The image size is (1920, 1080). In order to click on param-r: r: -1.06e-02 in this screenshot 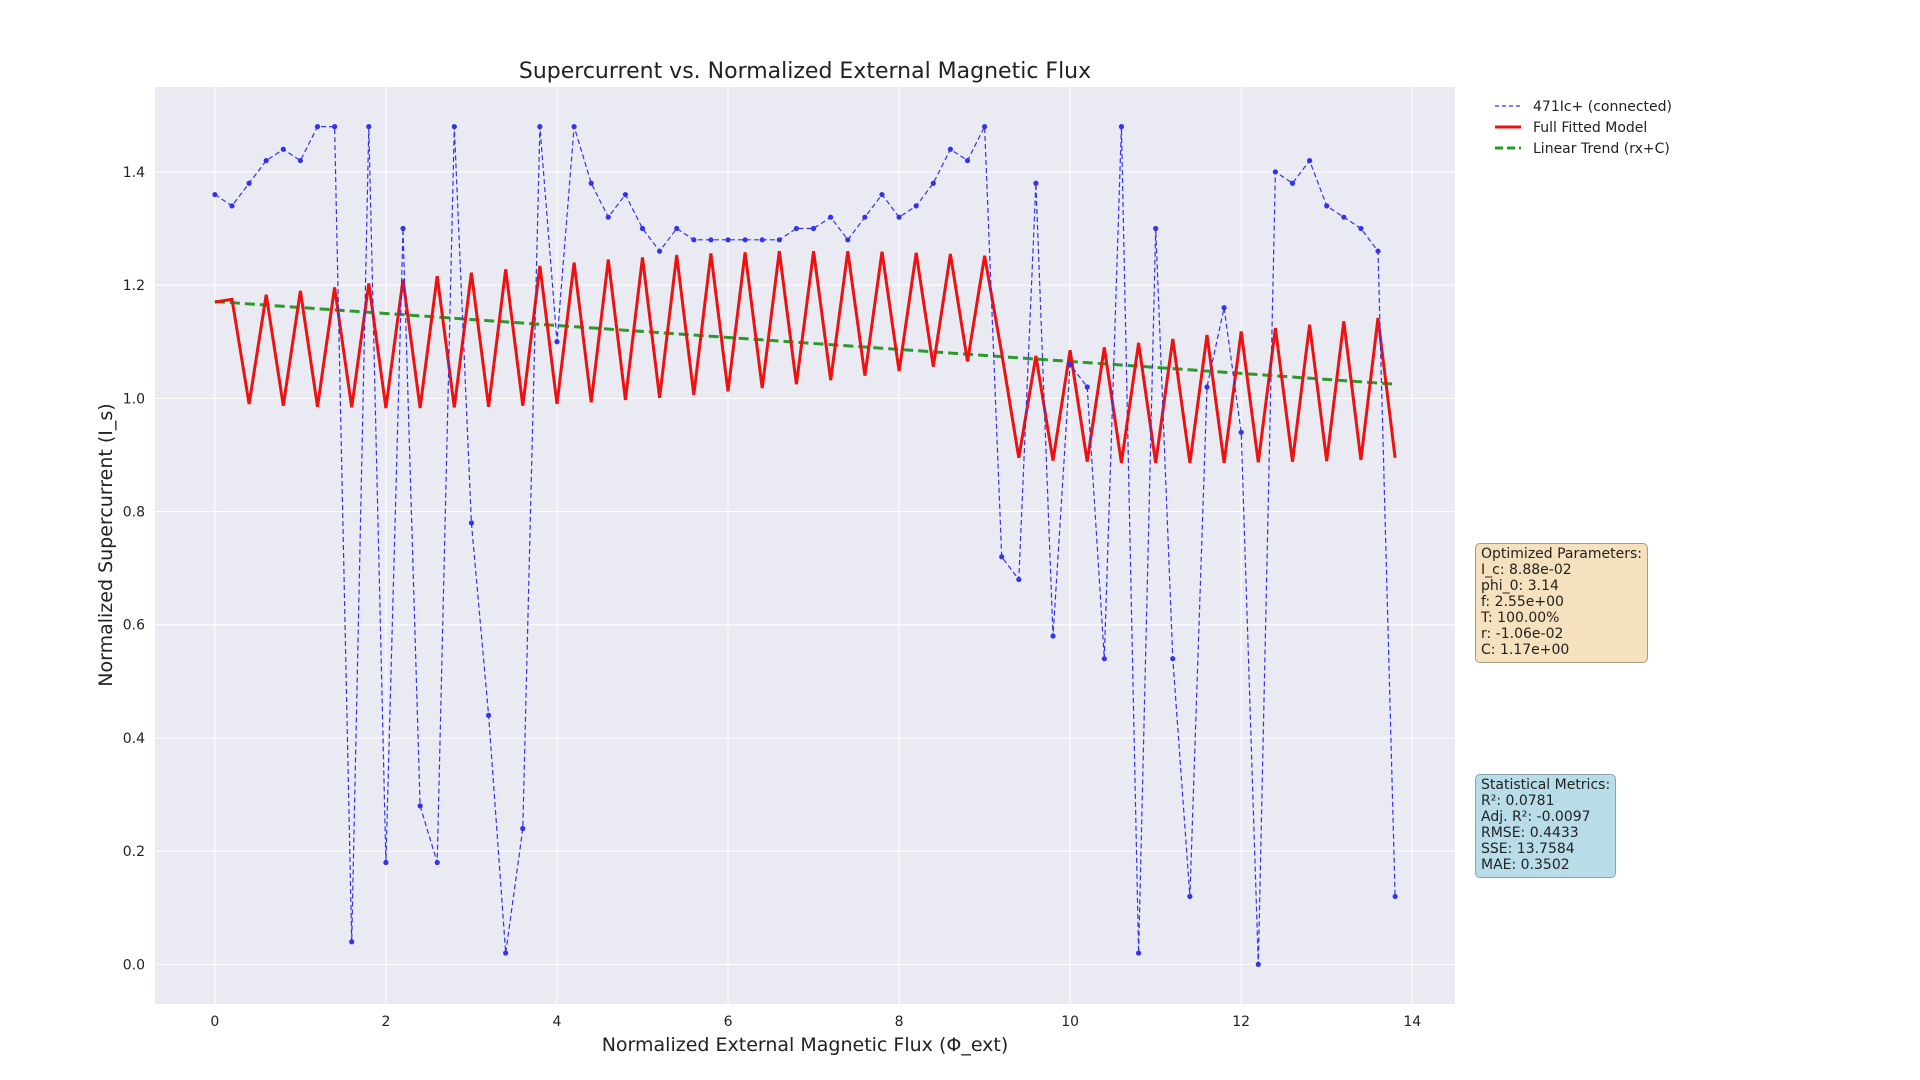, I will do `click(1522, 634)`.